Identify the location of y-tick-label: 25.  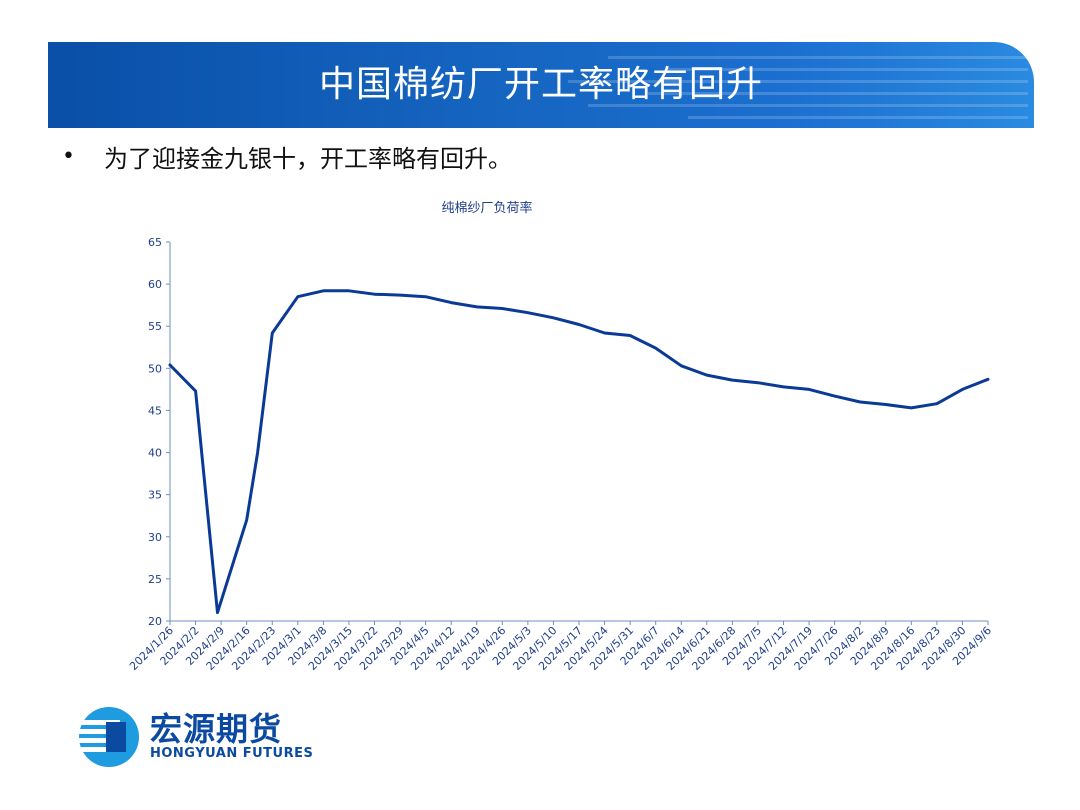
(155, 579).